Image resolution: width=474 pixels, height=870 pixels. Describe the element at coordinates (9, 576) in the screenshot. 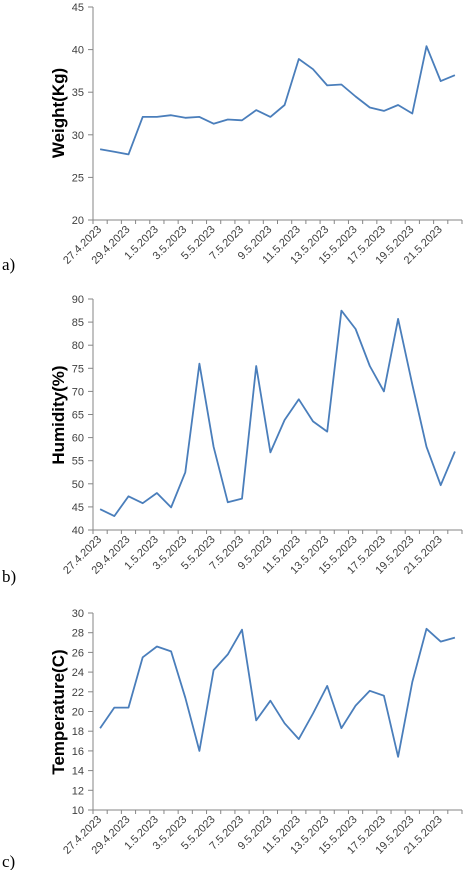

I see `panel-label: b)` at that location.